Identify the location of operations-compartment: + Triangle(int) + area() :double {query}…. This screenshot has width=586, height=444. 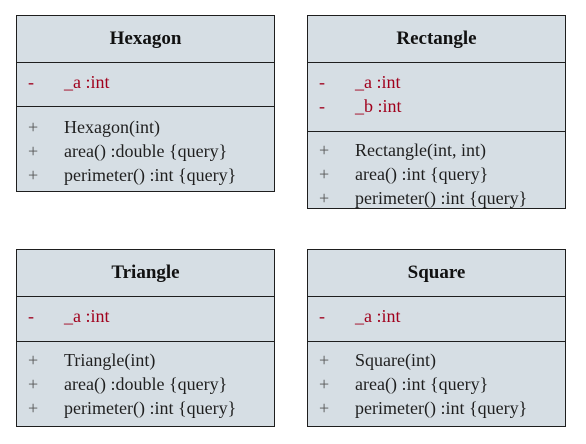
(145, 384).